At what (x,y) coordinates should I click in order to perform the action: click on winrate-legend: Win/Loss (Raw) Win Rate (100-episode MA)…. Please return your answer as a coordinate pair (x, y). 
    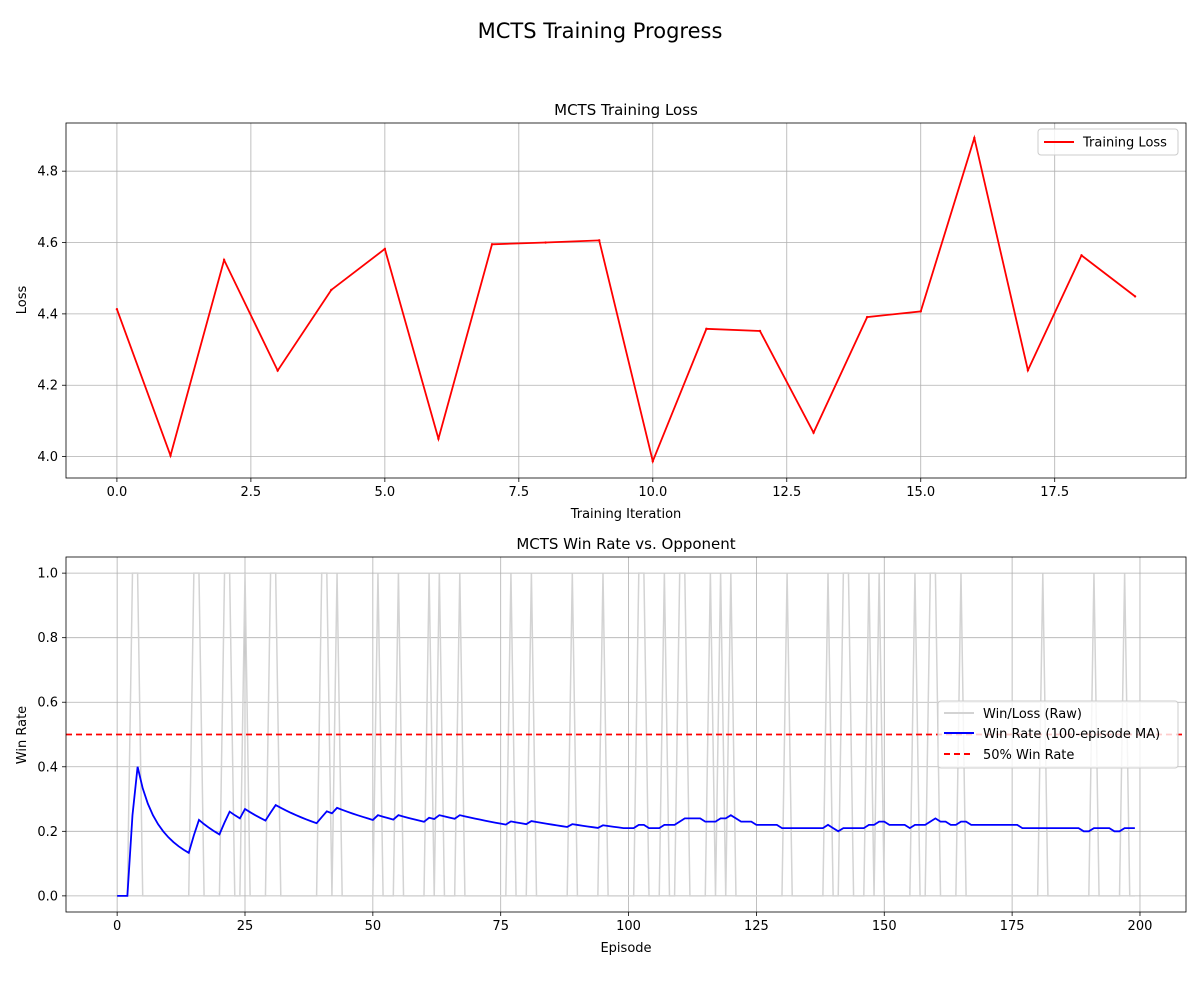
    Looking at the image, I should click on (1058, 734).